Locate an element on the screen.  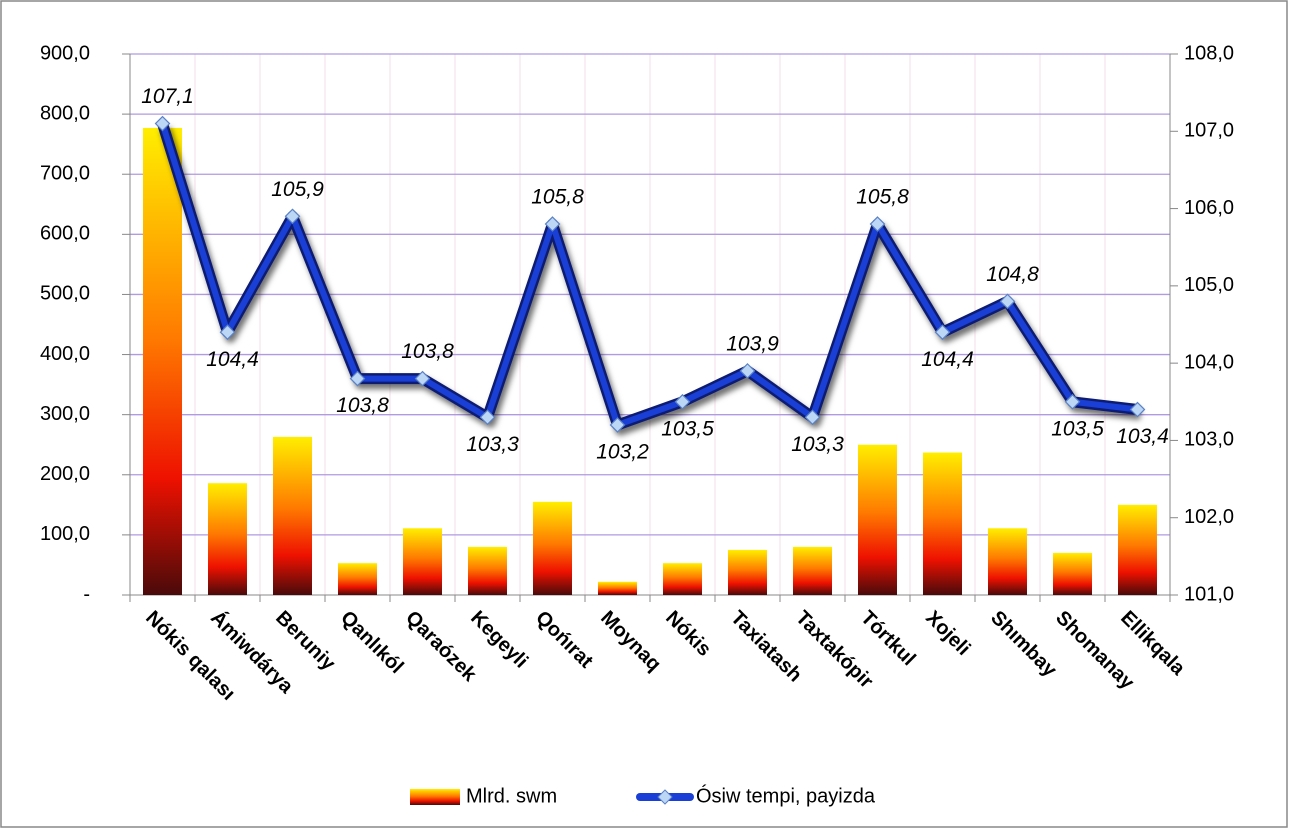
y2-tick-label: 106,0 is located at coordinates (1209, 208).